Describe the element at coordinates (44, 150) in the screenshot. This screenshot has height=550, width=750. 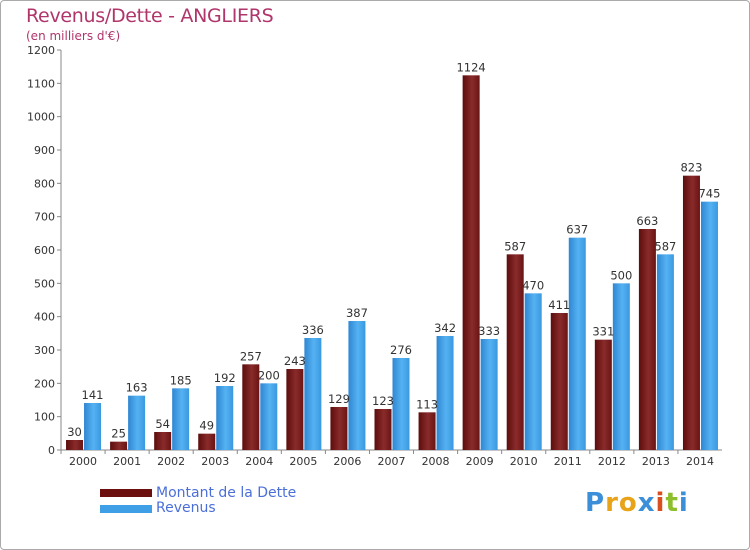
I see `y-tick-label: 900` at that location.